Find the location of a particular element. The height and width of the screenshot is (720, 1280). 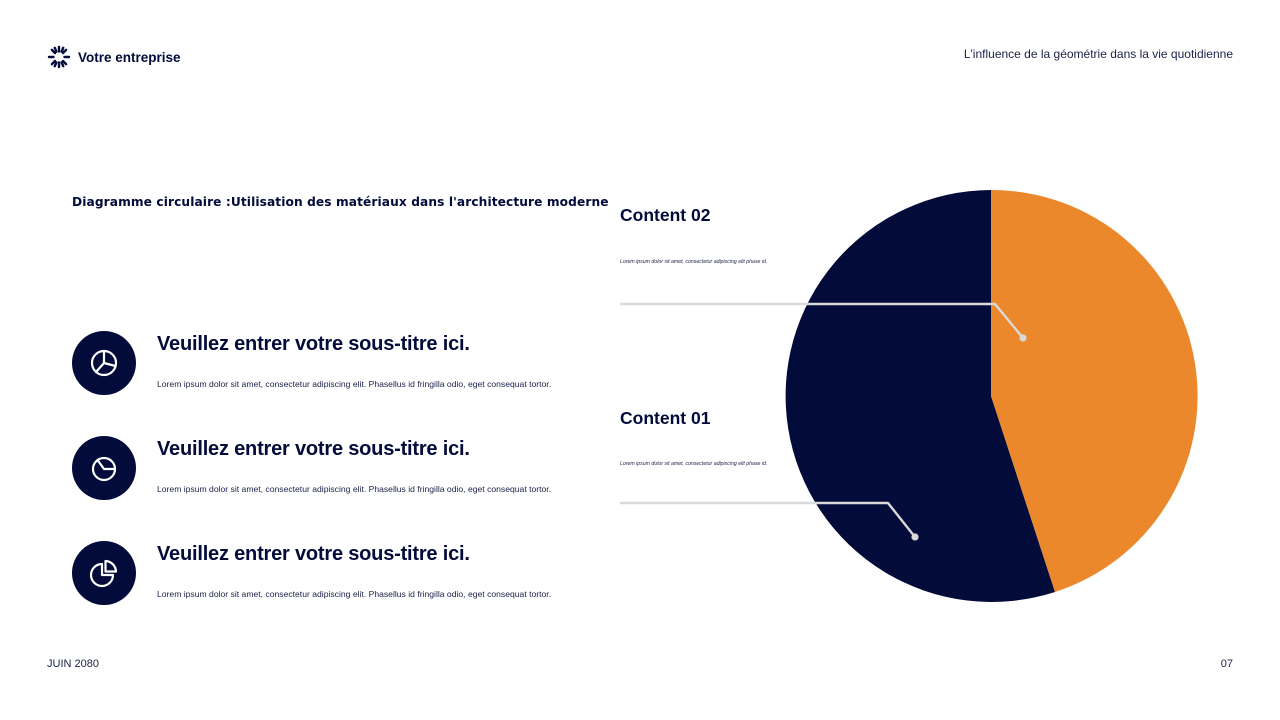

company-logo: Votre entreprise is located at coordinates (114, 57).